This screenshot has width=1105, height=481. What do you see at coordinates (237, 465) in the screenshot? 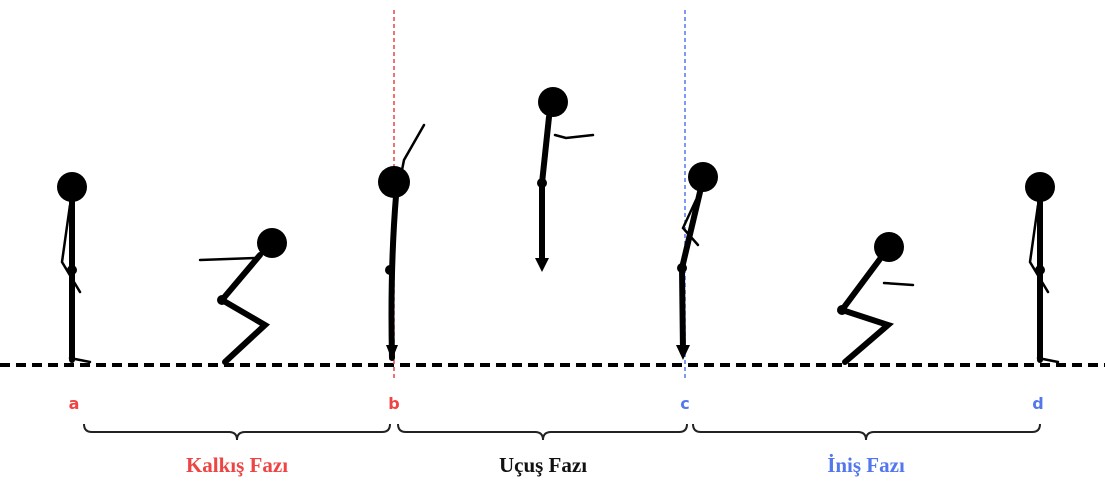
I see `phase-label: Kalkış Fazı` at bounding box center [237, 465].